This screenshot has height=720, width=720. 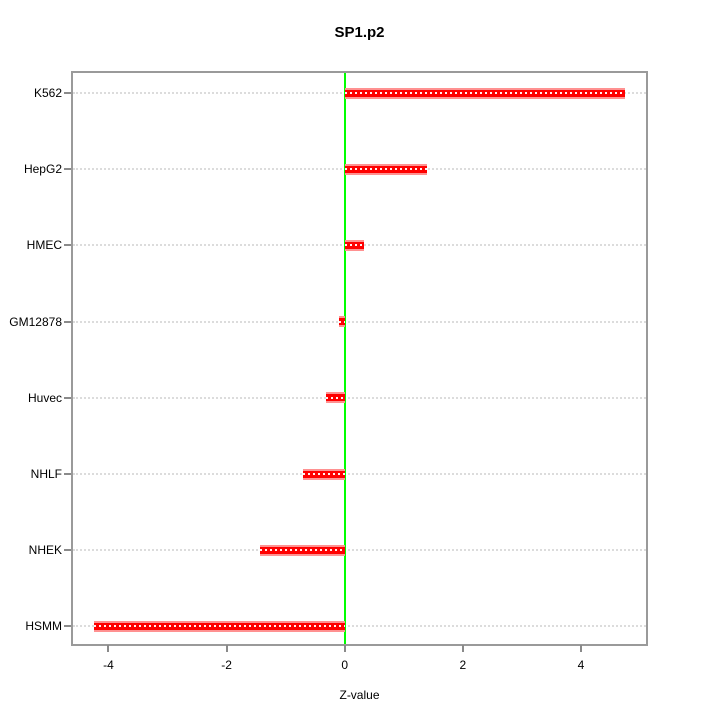 What do you see at coordinates (108, 665) in the screenshot?
I see `x-tick-label: -4` at bounding box center [108, 665].